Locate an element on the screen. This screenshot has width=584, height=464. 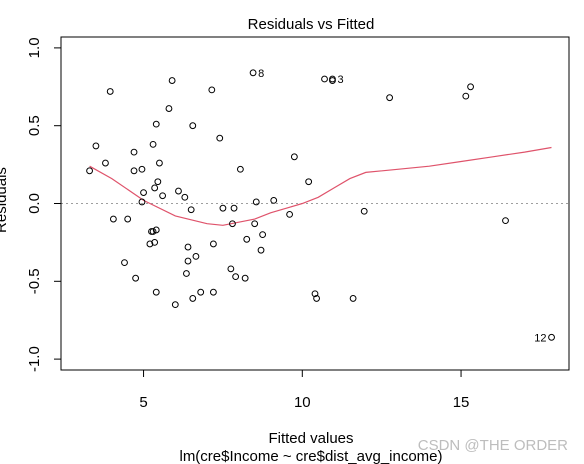
y-axis-label: Residuals is located at coordinates (5, 200).